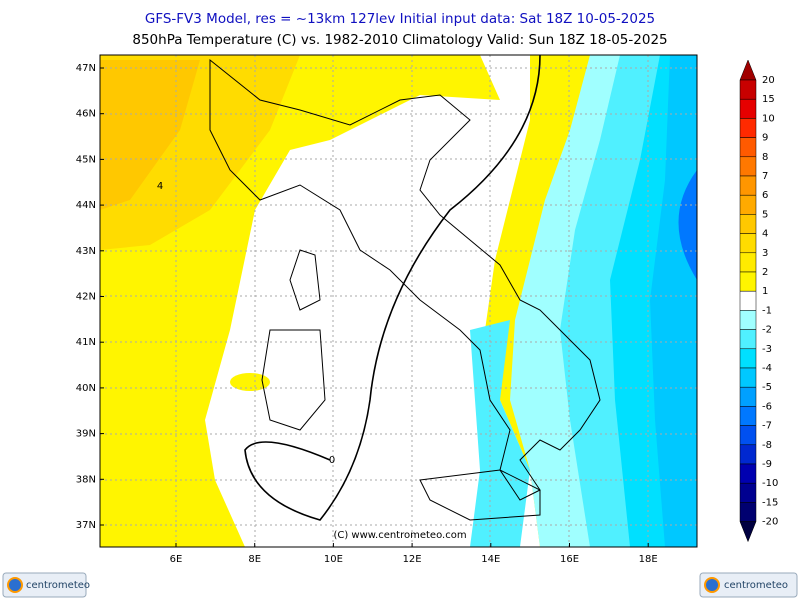 This screenshot has width=800, height=604. Describe the element at coordinates (254, 559) in the screenshot. I see `lon-label: 8E` at that location.